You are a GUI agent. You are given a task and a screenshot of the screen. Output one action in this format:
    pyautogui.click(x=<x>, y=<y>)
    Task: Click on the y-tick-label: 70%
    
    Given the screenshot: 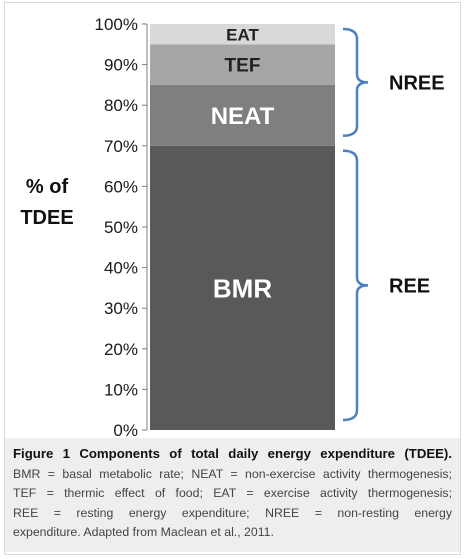 What is the action you would take?
    pyautogui.click(x=121, y=146)
    